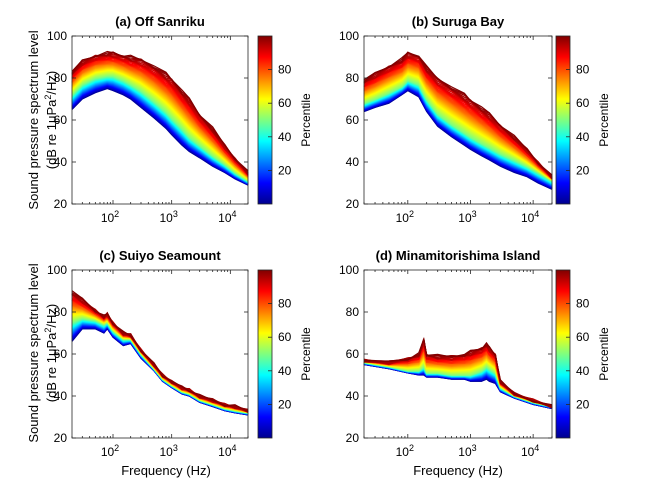  What do you see at coordinates (166, 470) in the screenshot?
I see `xlabel-left: Frequency (Hz)` at bounding box center [166, 470].